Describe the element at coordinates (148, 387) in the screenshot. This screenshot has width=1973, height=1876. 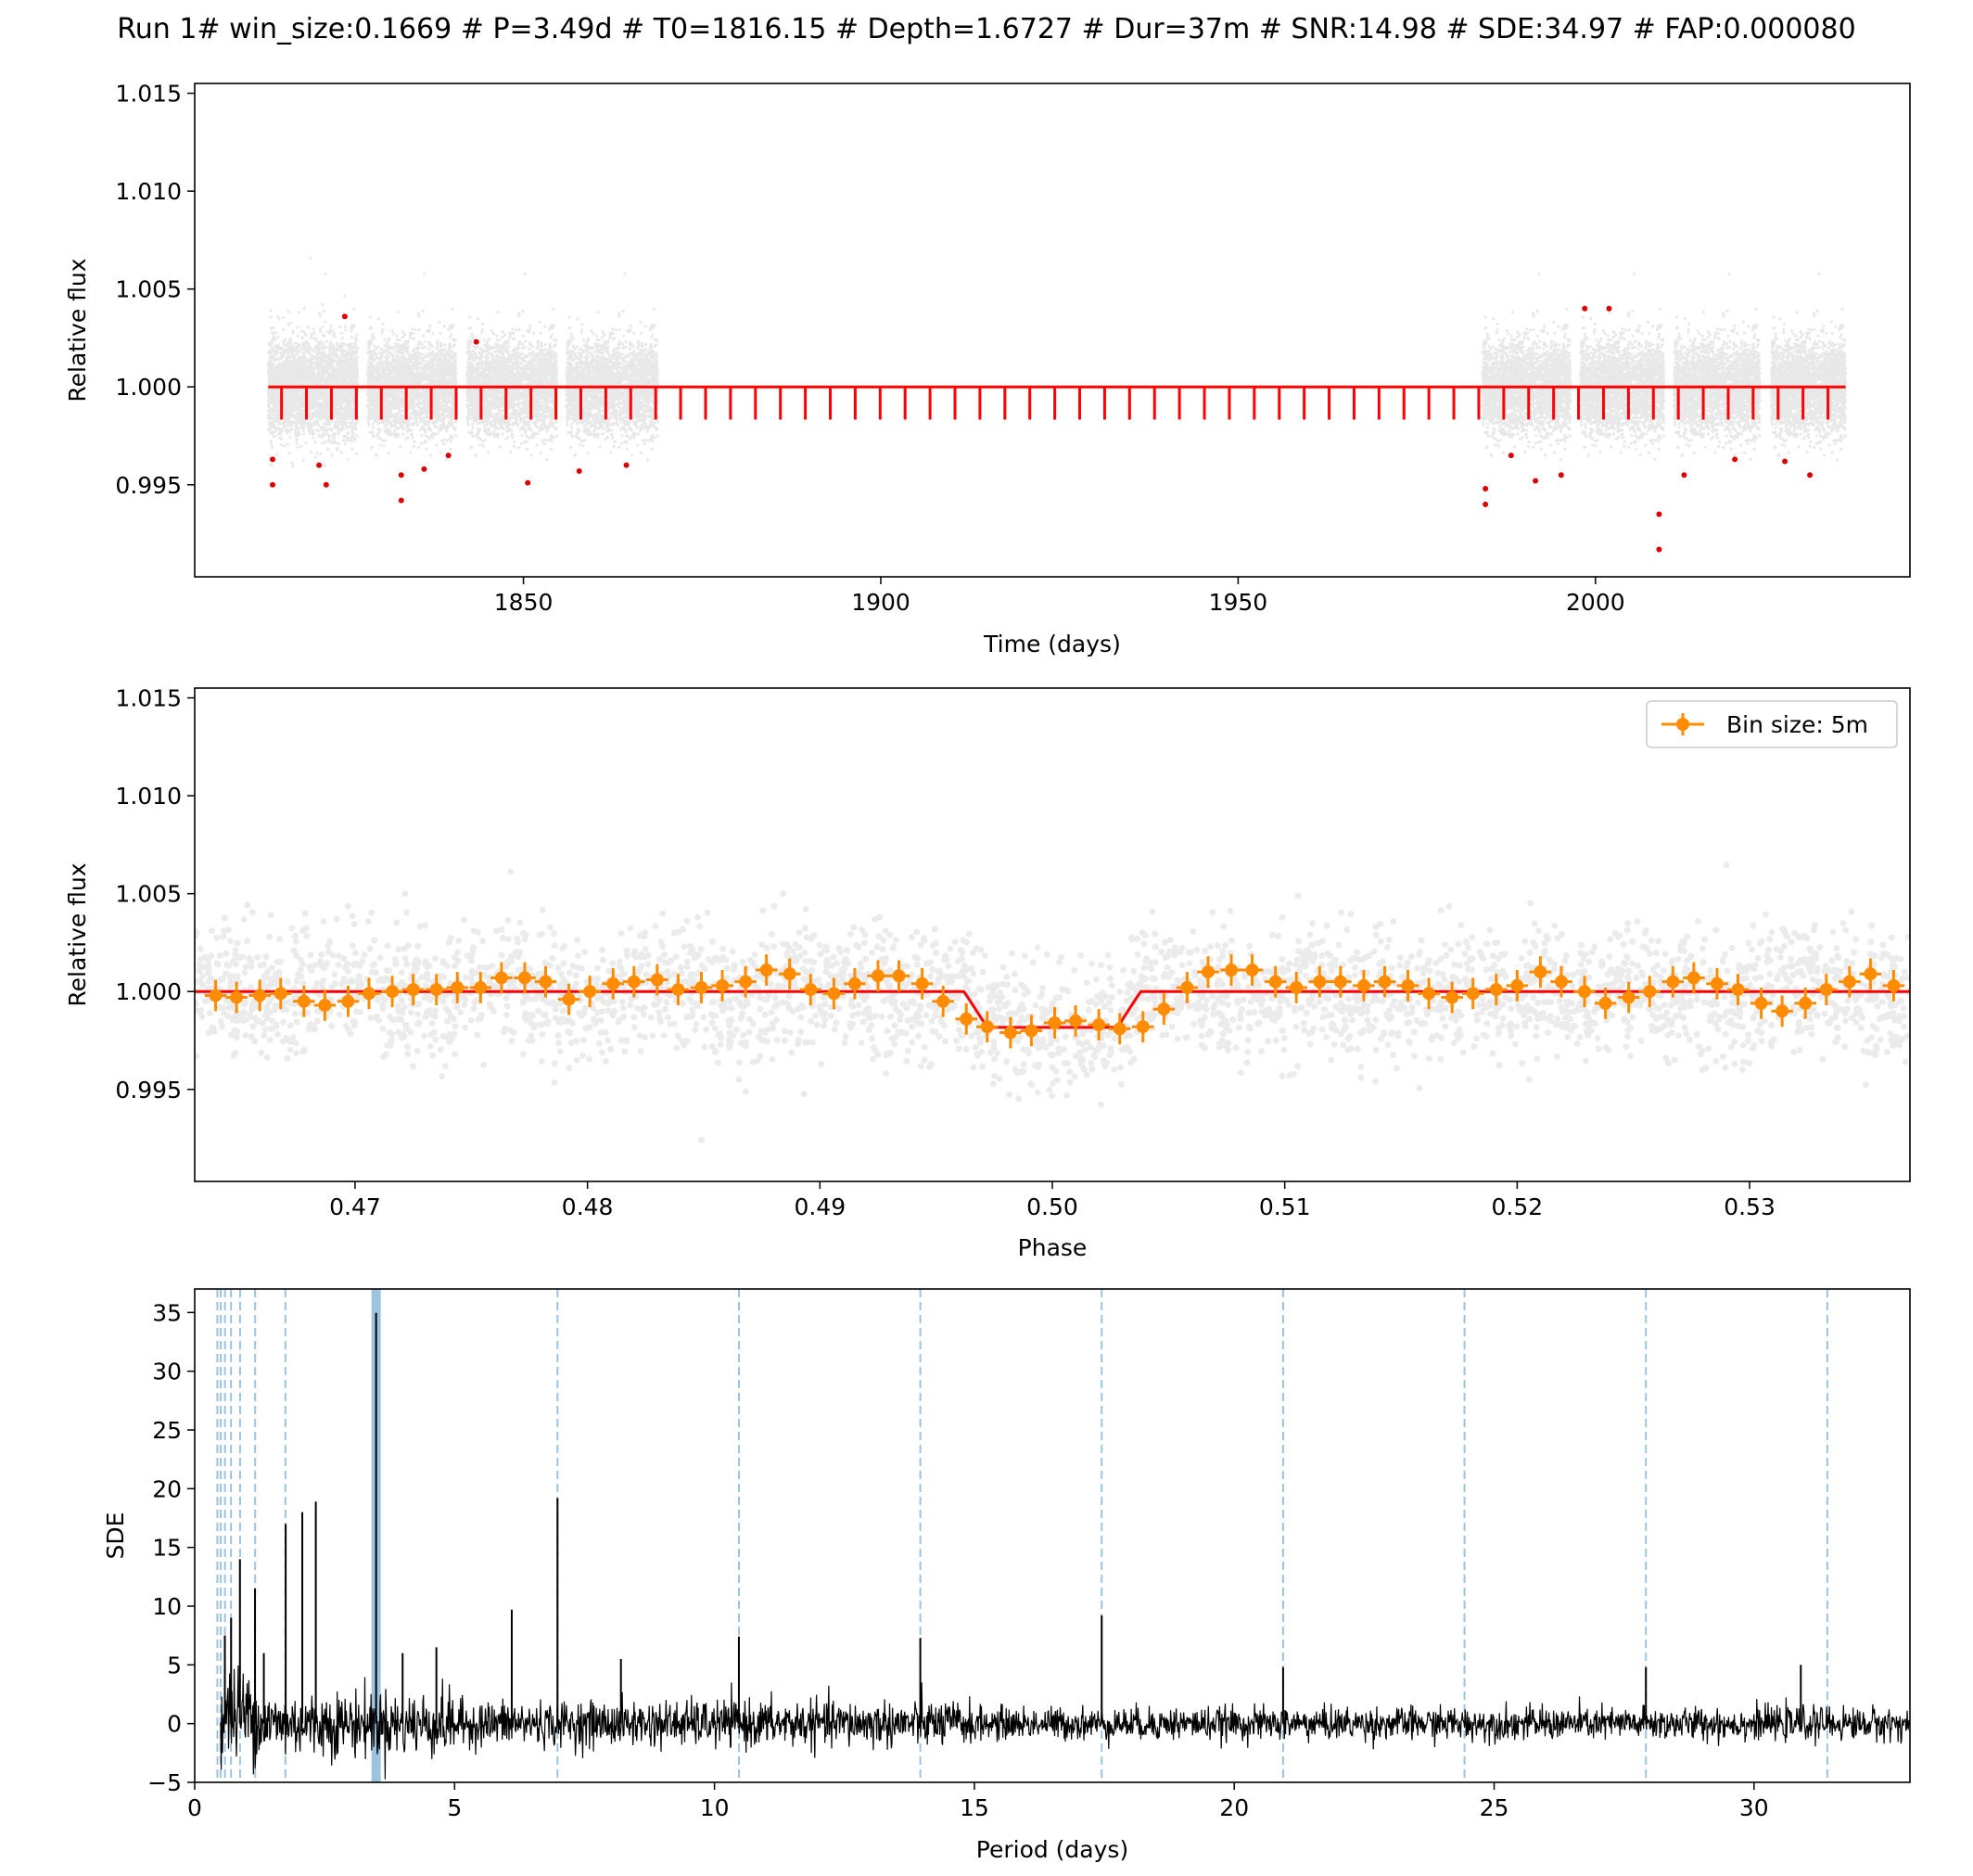
I see `light-curve-ytick-label: 1.000` at that location.